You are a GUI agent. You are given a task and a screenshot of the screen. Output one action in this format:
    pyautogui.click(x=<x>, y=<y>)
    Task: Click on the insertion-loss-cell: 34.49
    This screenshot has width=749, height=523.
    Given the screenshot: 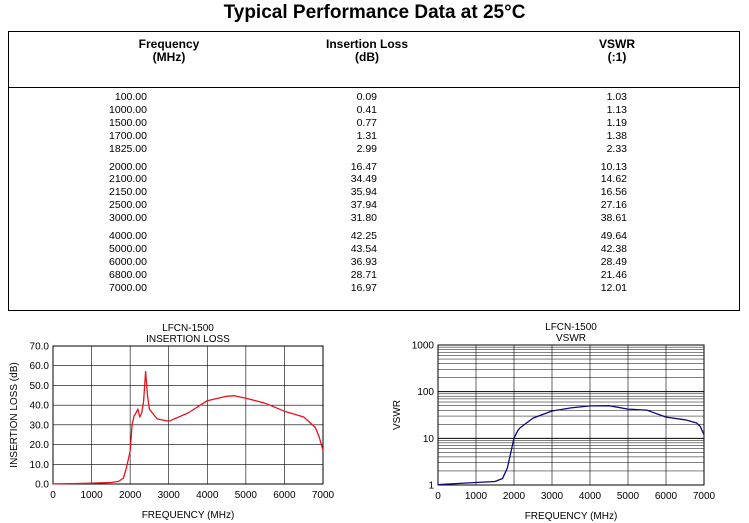 What is the action you would take?
    pyautogui.click(x=363, y=179)
    